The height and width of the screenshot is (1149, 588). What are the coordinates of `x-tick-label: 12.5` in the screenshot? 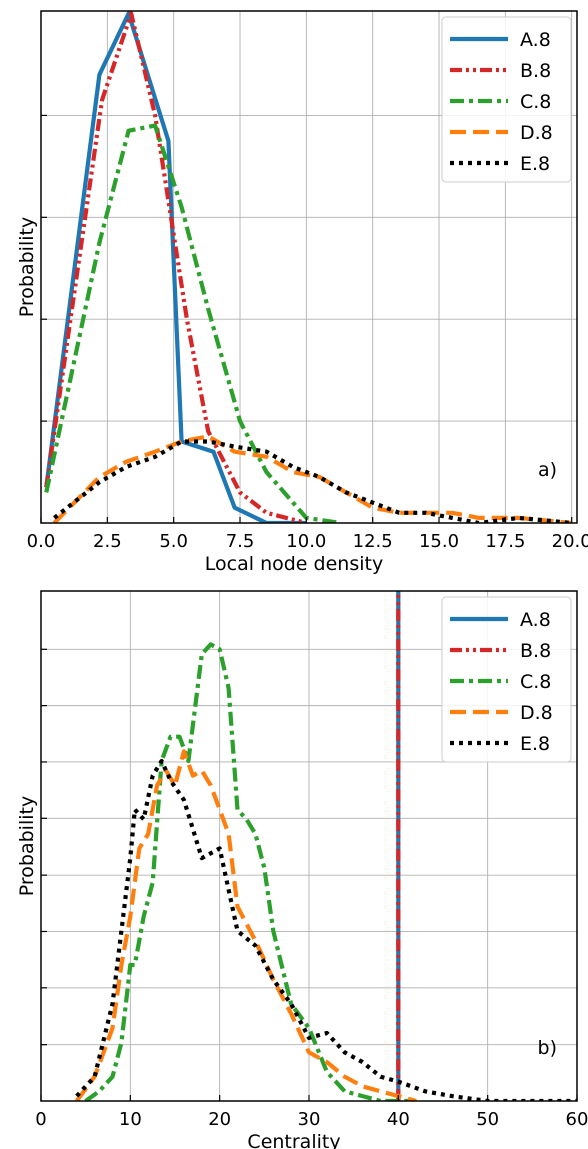 It's located at (373, 541).